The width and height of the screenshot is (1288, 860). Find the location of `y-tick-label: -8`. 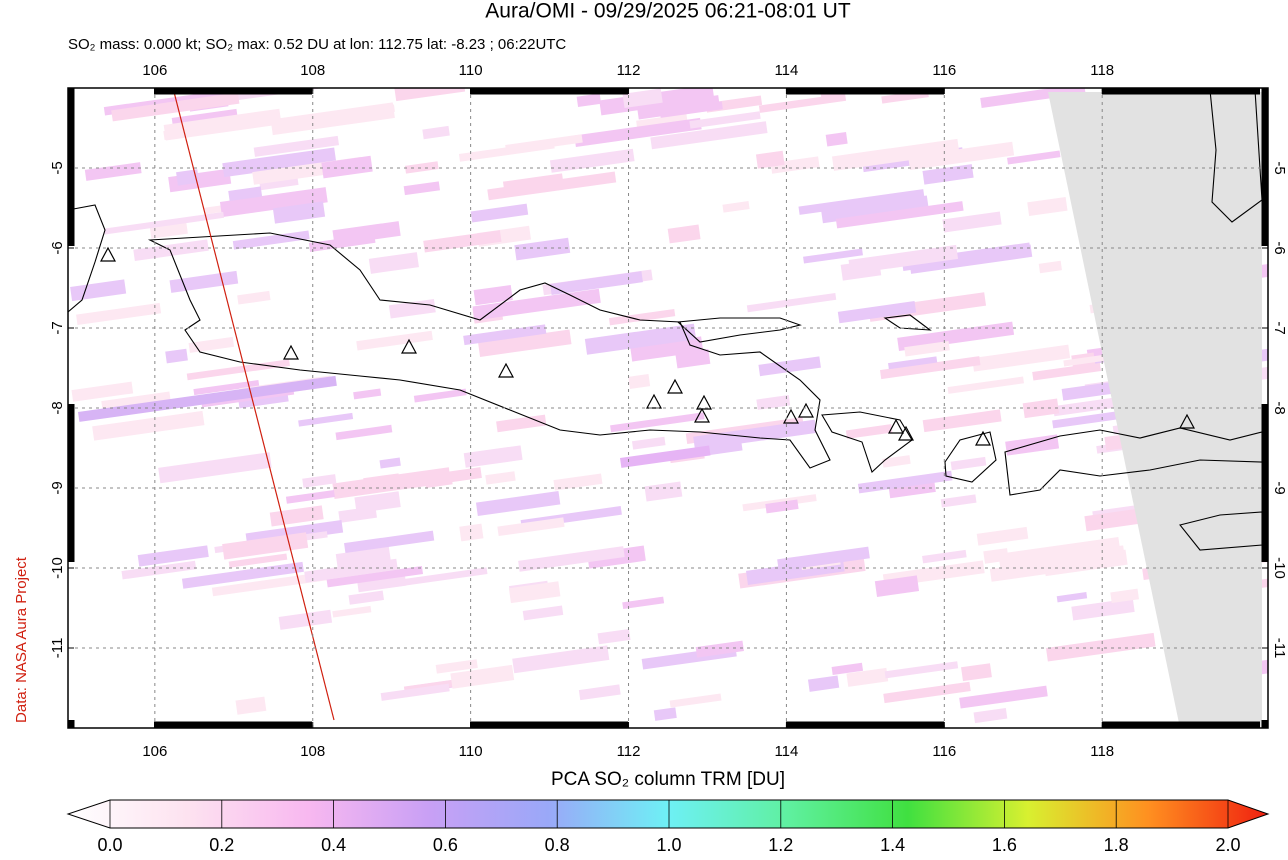

y-tick-label: -8 is located at coordinates (1279, 407).